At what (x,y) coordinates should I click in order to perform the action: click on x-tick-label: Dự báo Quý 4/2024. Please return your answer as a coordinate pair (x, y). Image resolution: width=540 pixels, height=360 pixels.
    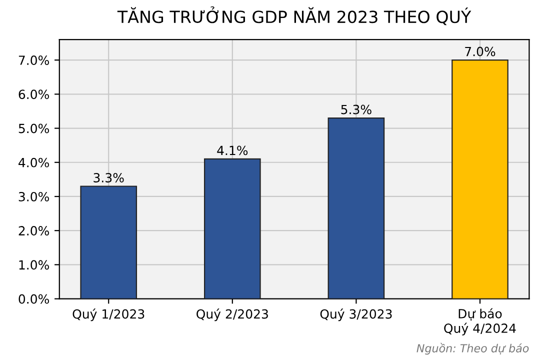
    Looking at the image, I should click on (480, 322).